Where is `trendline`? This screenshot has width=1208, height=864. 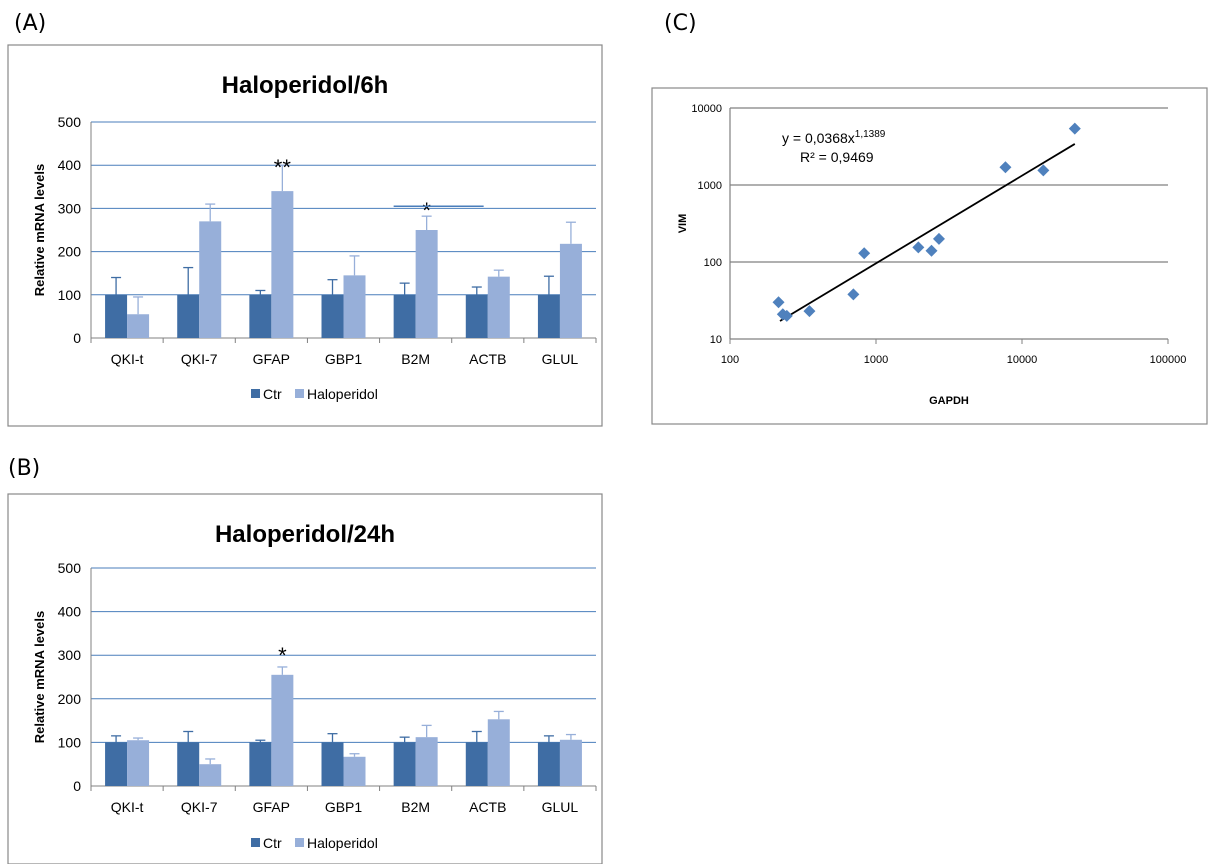 trendline is located at coordinates (927, 232).